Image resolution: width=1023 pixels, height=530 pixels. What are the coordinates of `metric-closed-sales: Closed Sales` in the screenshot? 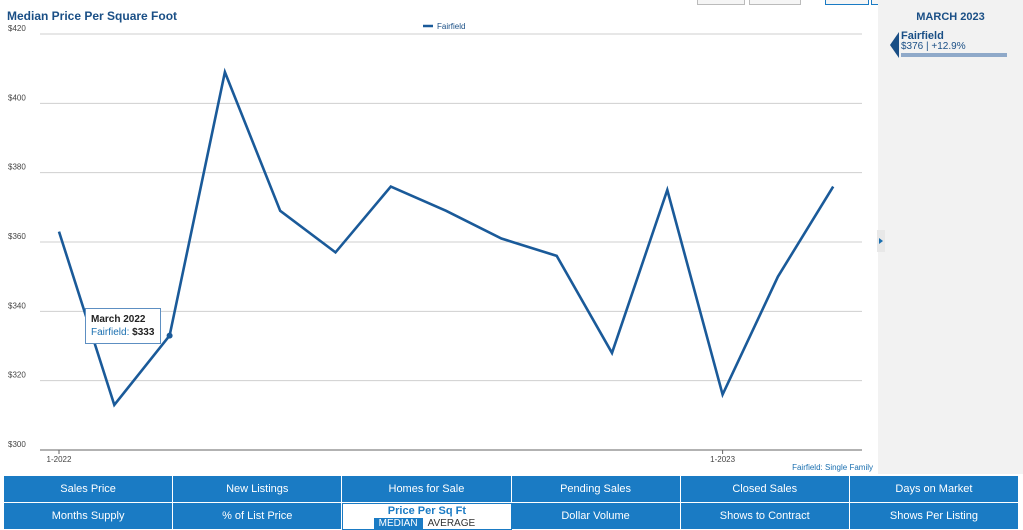 It's located at (765, 489).